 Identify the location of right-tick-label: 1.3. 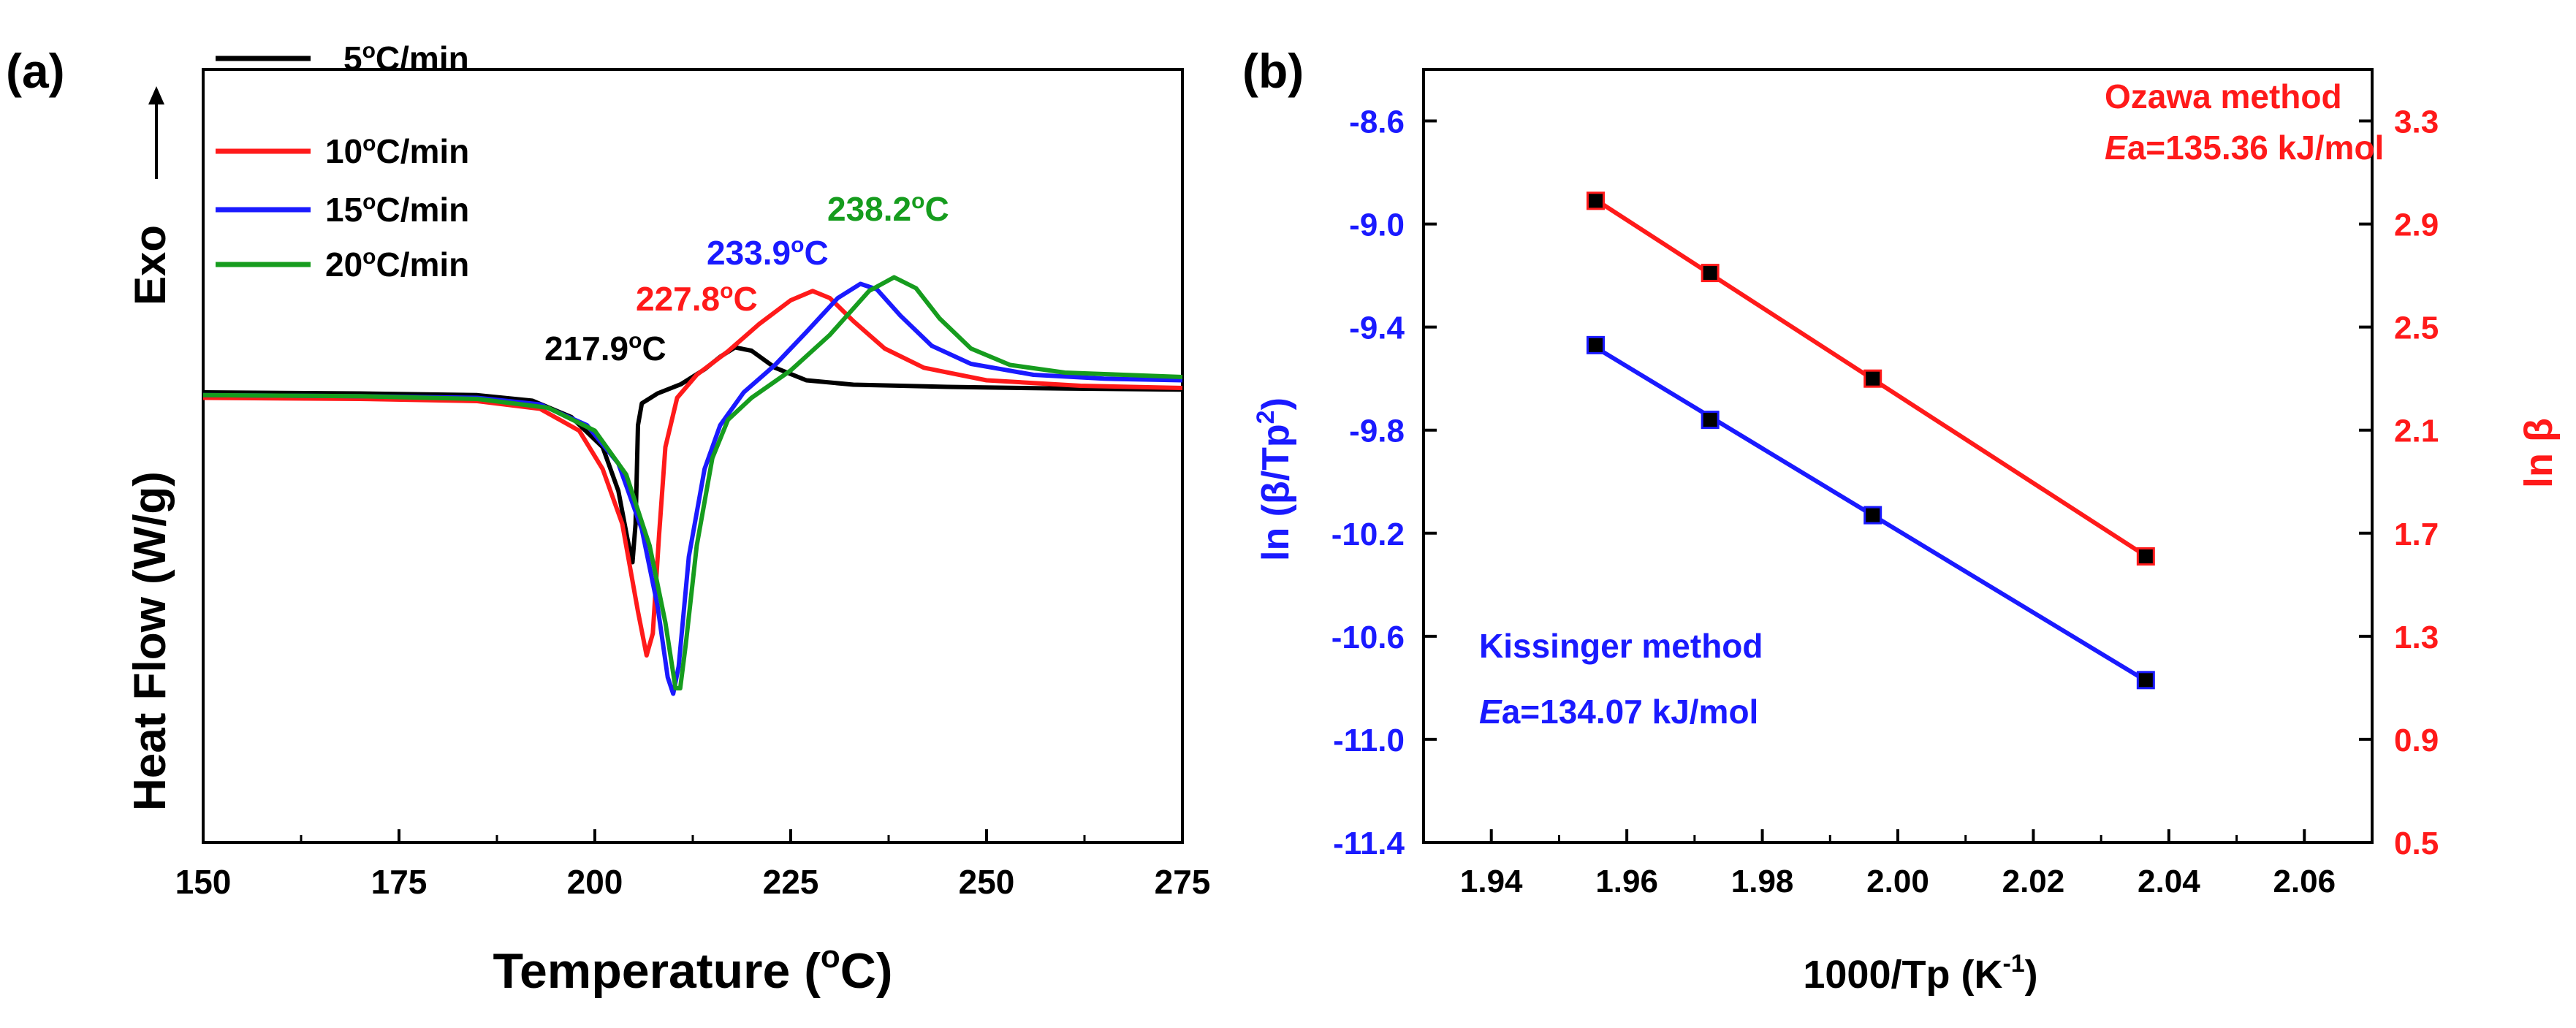
(2416, 637).